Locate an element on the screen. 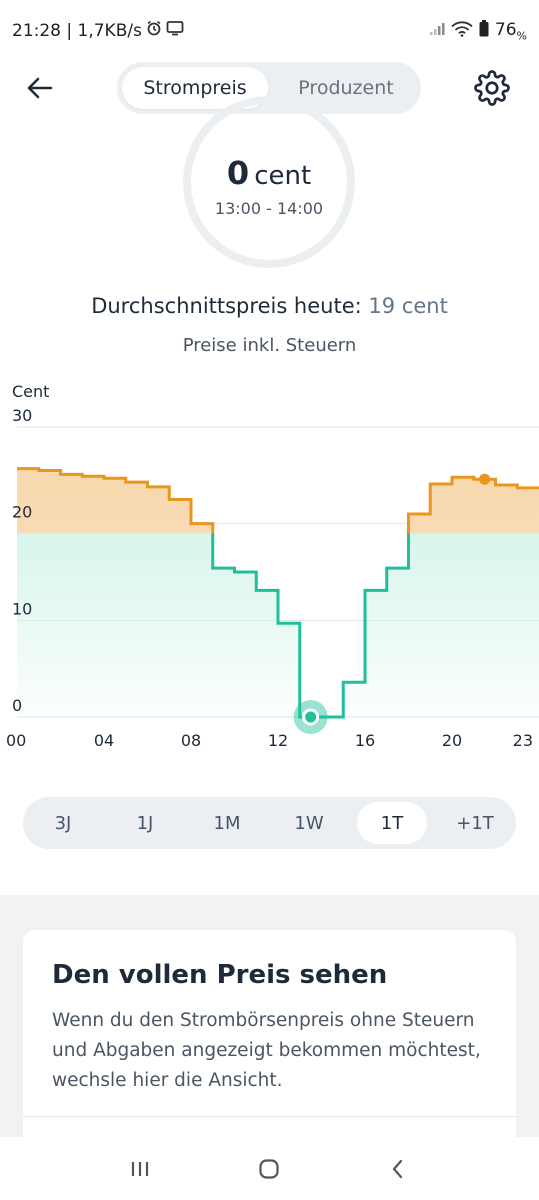 The width and height of the screenshot is (539, 1200). signal-icon is located at coordinates (437, 31).